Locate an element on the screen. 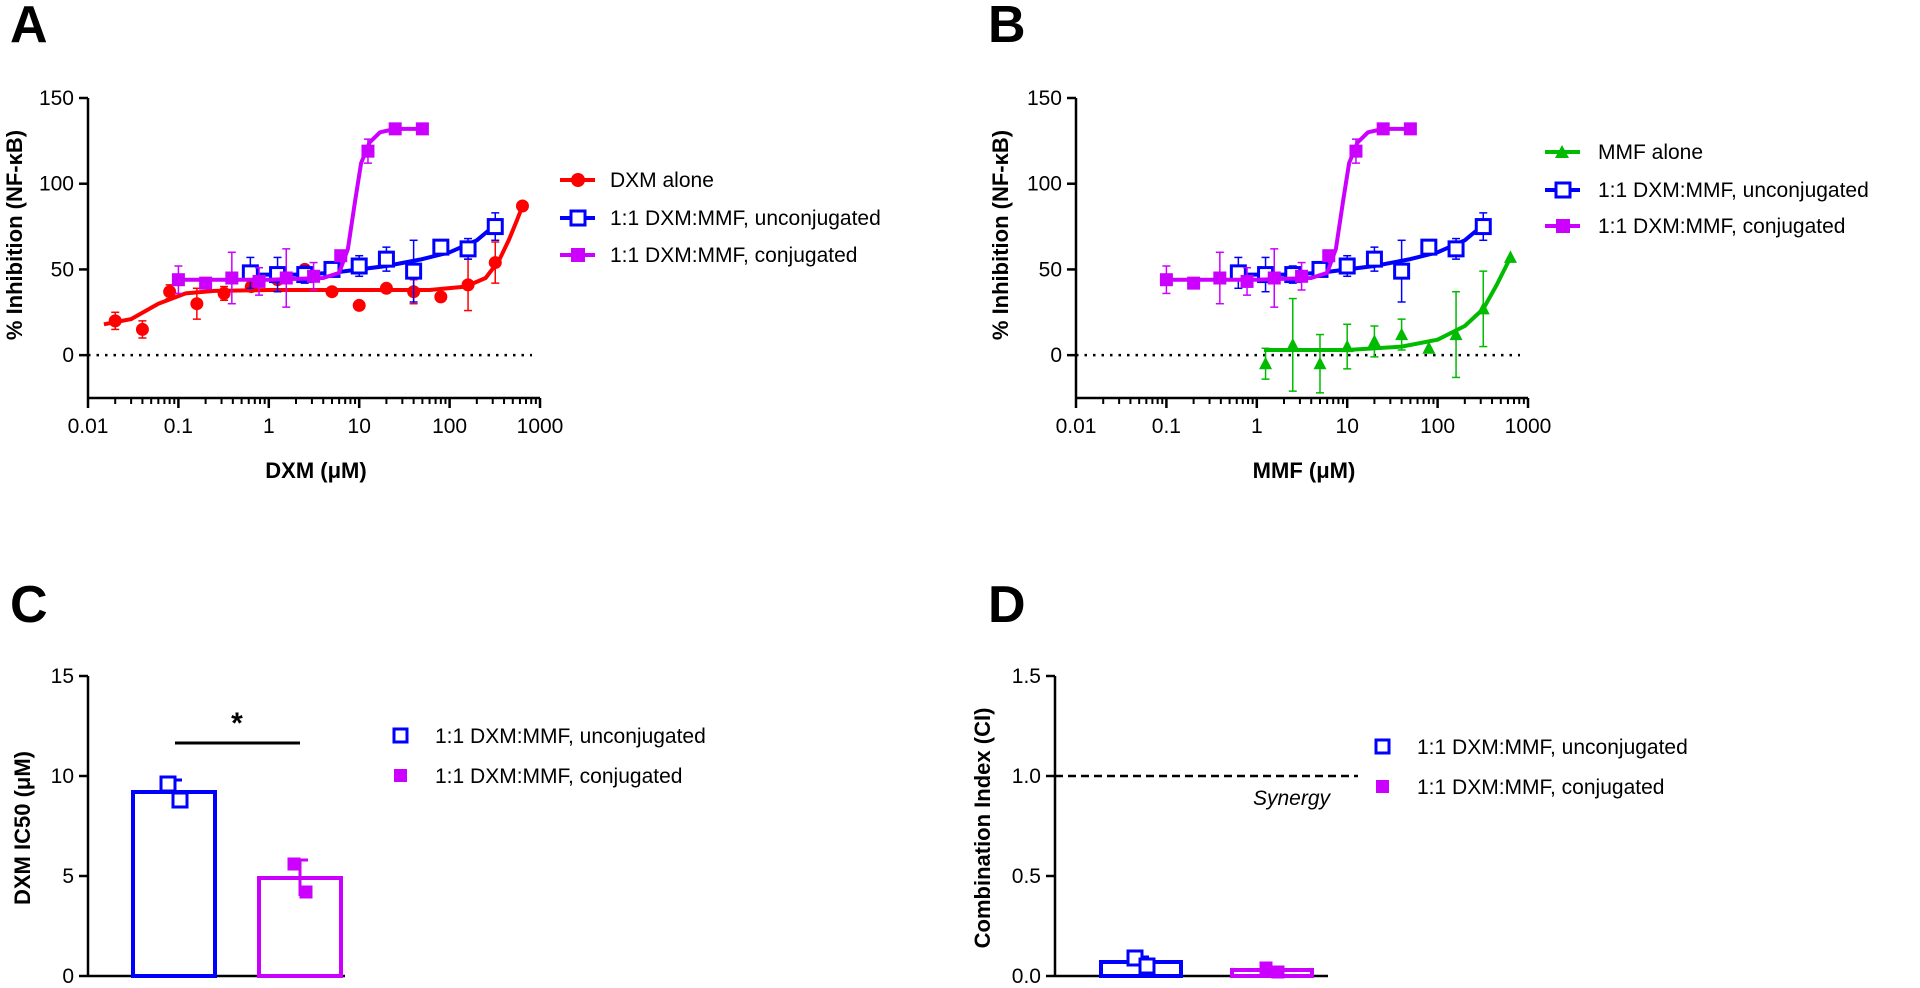 The height and width of the screenshot is (988, 1920). panel-b-x-axis-title: MMF (μM) is located at coordinates (1304, 470).